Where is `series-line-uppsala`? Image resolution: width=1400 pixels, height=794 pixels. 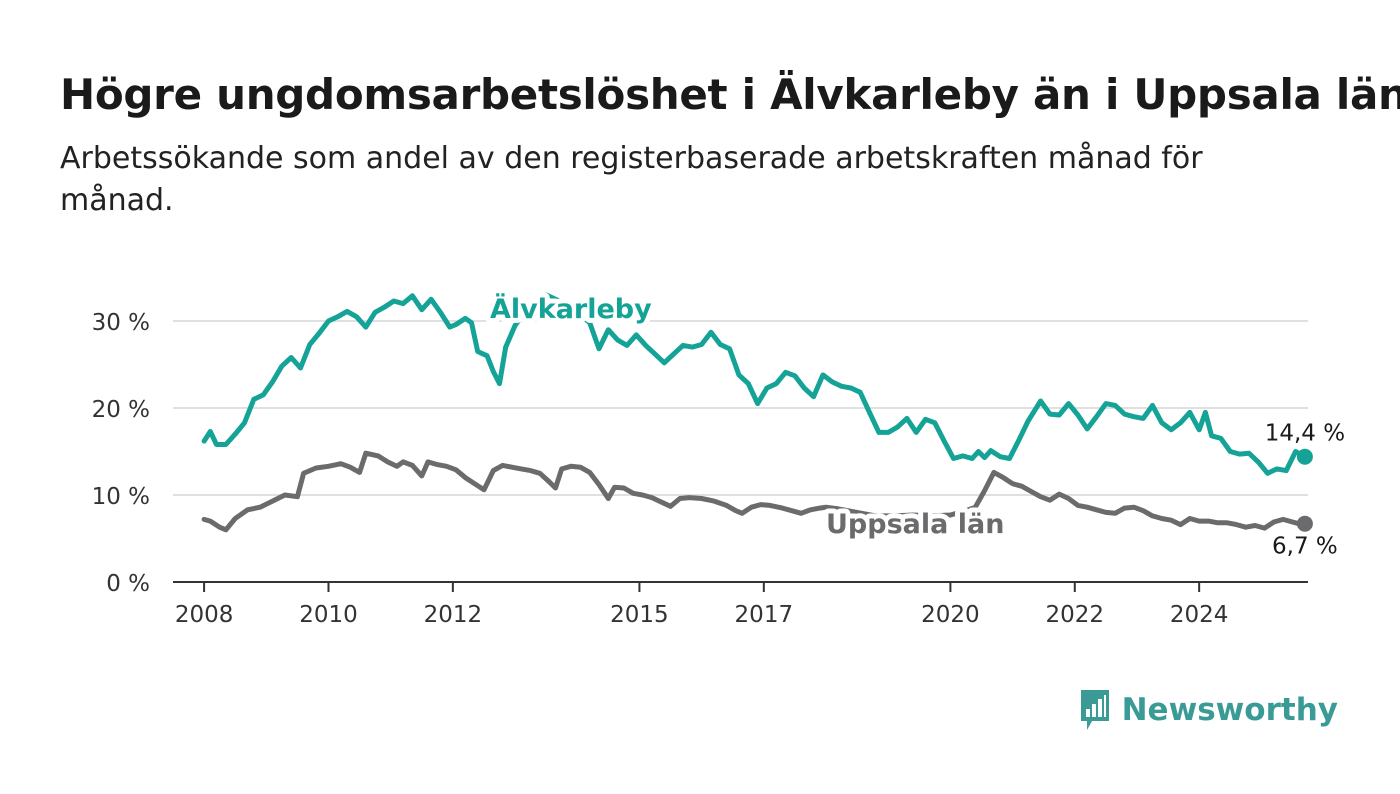
series-line-uppsala is located at coordinates (754, 491).